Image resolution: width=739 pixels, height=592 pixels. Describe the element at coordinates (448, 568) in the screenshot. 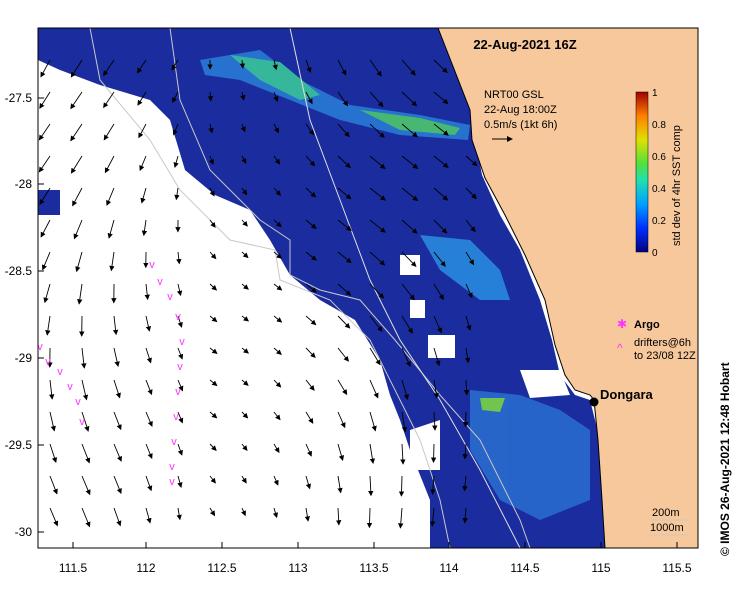

I see `lon-tick-label: 114` at that location.